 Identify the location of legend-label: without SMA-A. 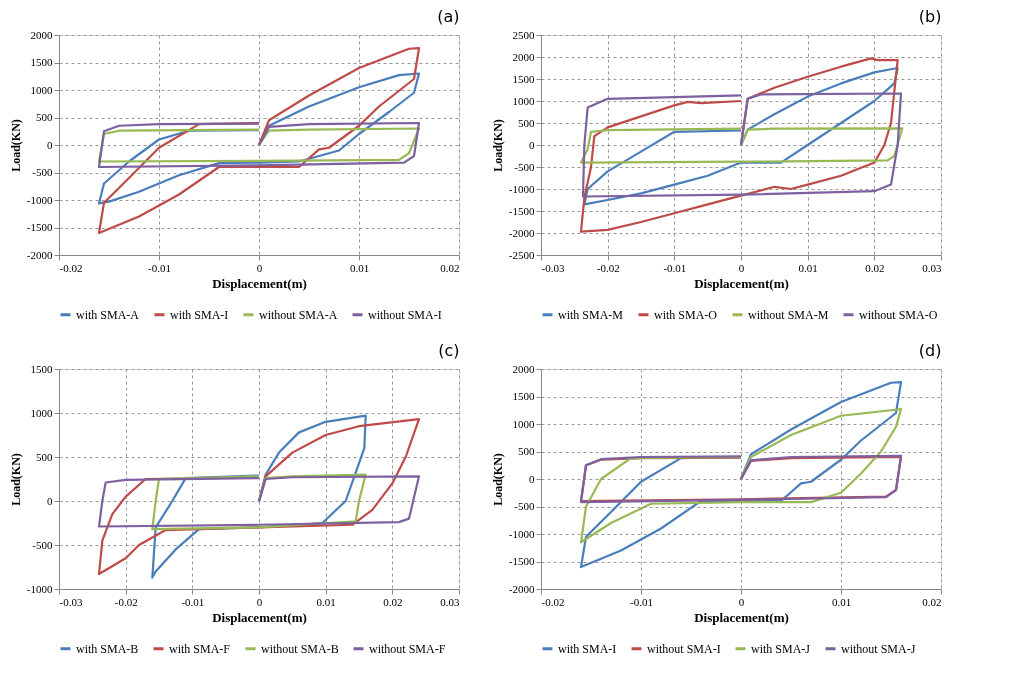
(298, 314).